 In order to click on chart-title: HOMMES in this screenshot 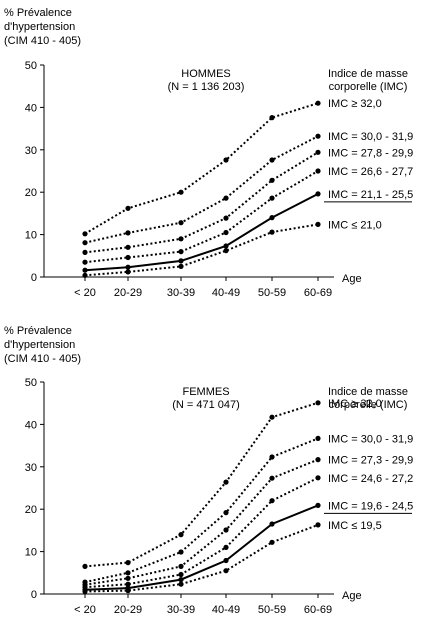, I will do `click(206, 74)`.